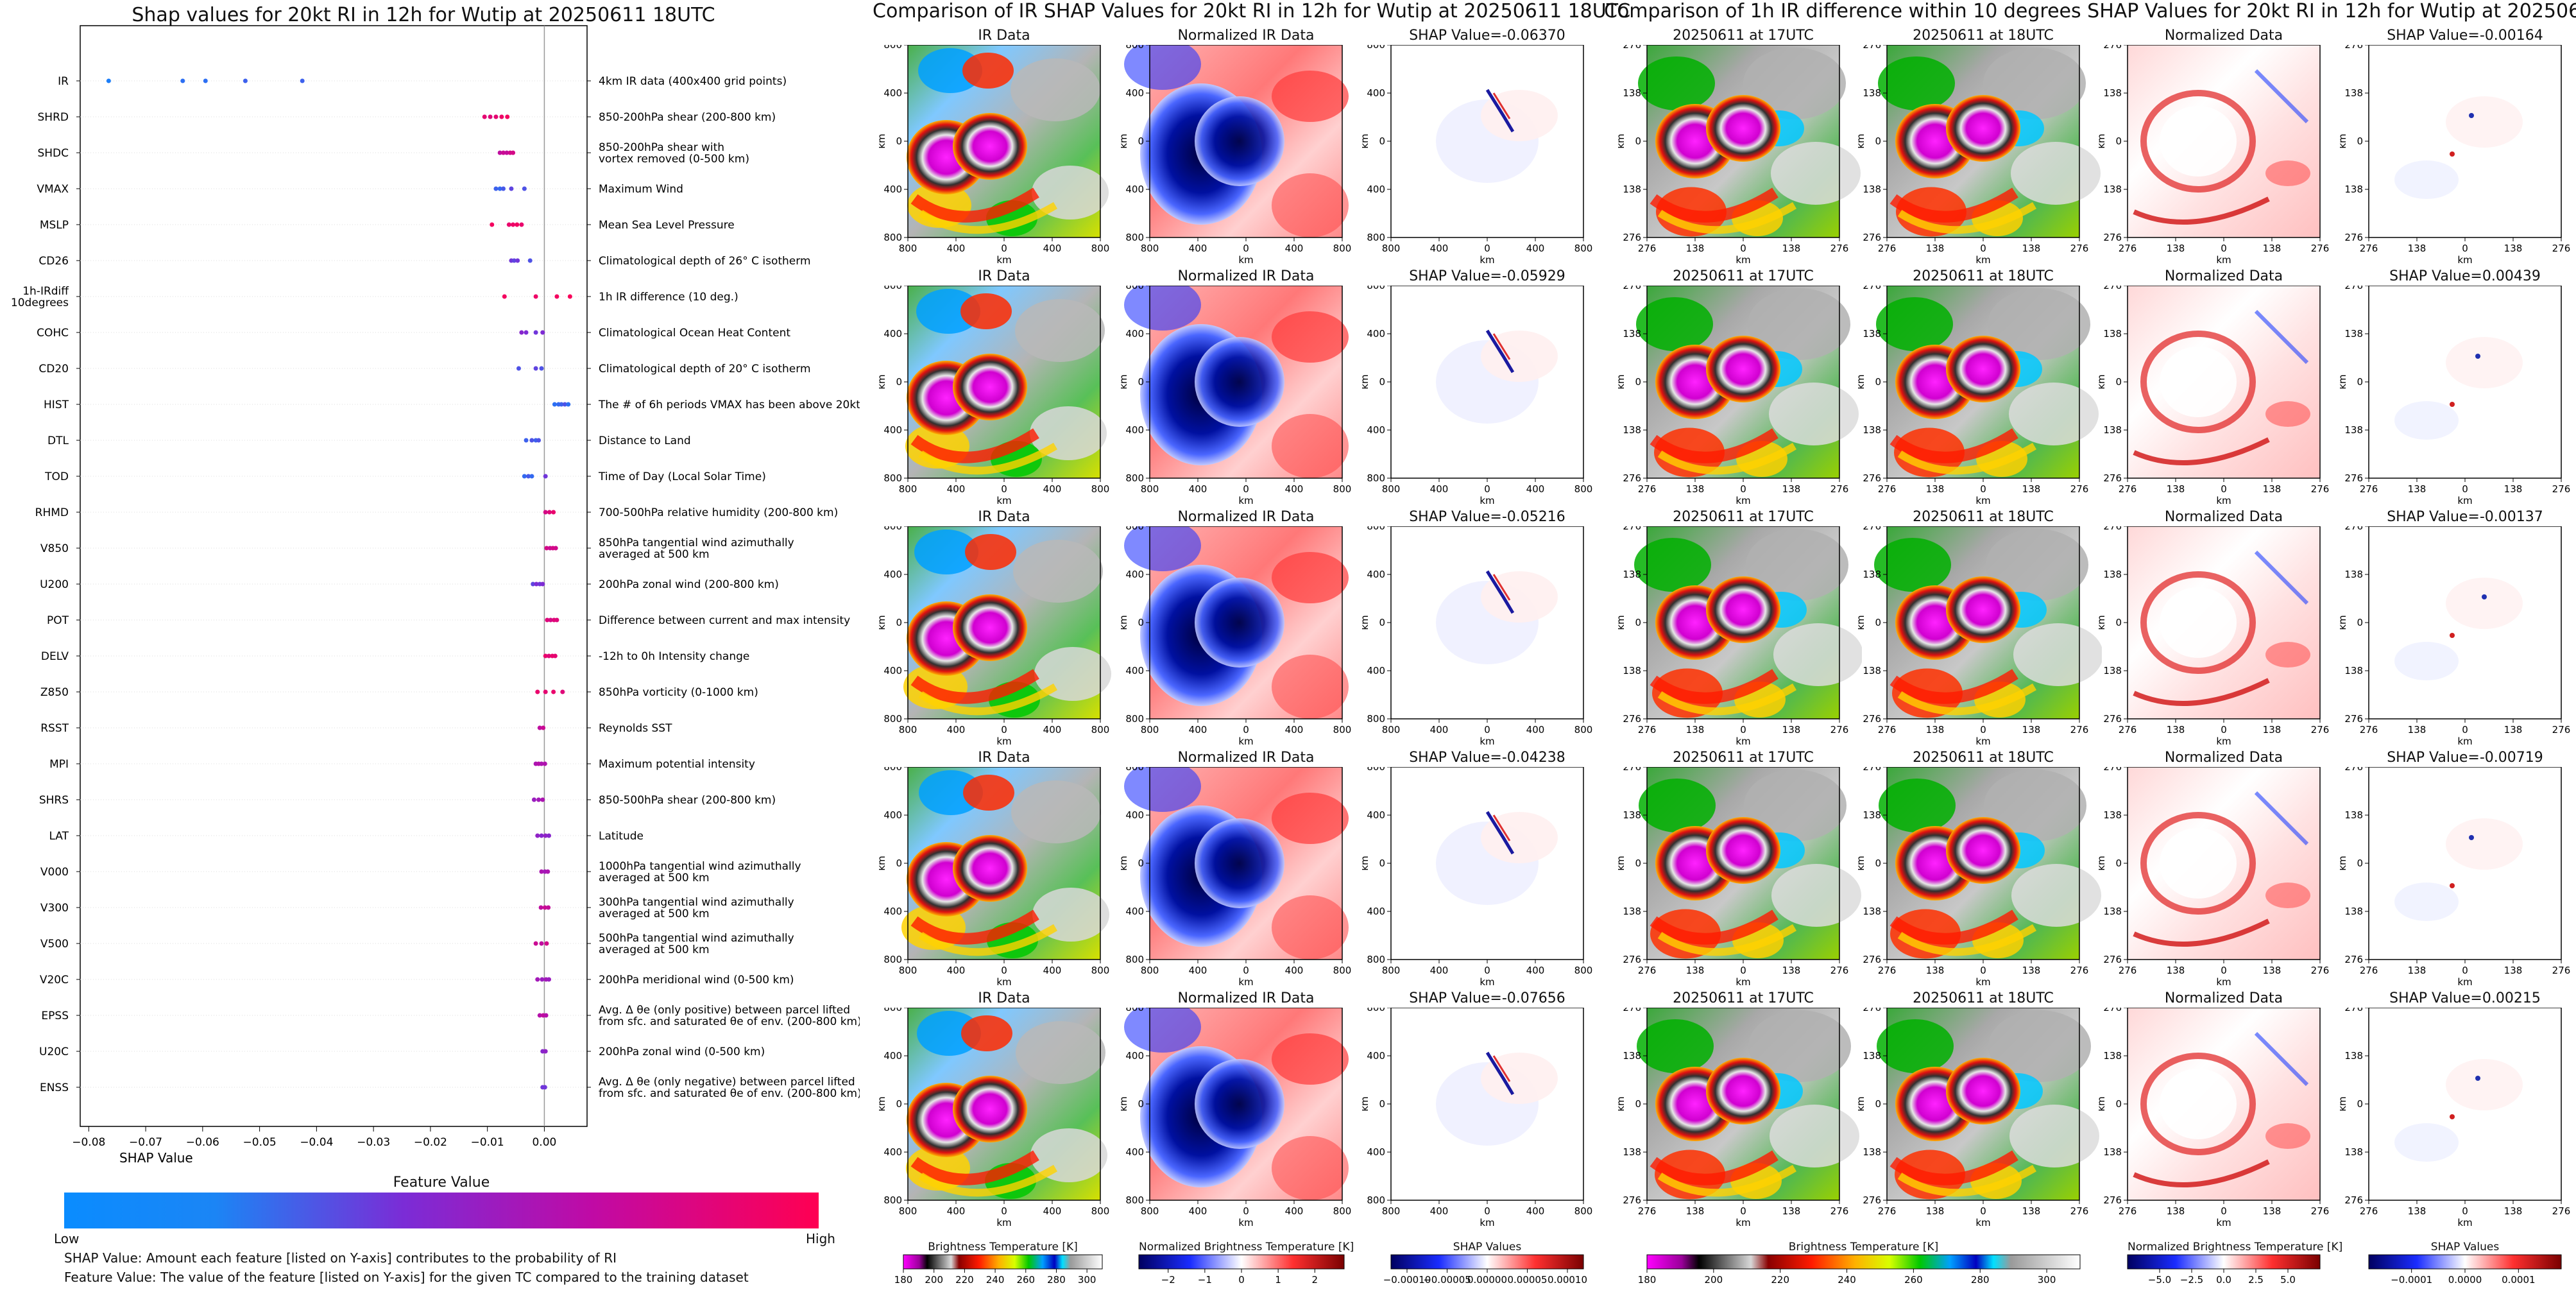 The height and width of the screenshot is (1292, 2576). Describe the element at coordinates (2287, 895) in the screenshot. I see `diff-patch` at that location.